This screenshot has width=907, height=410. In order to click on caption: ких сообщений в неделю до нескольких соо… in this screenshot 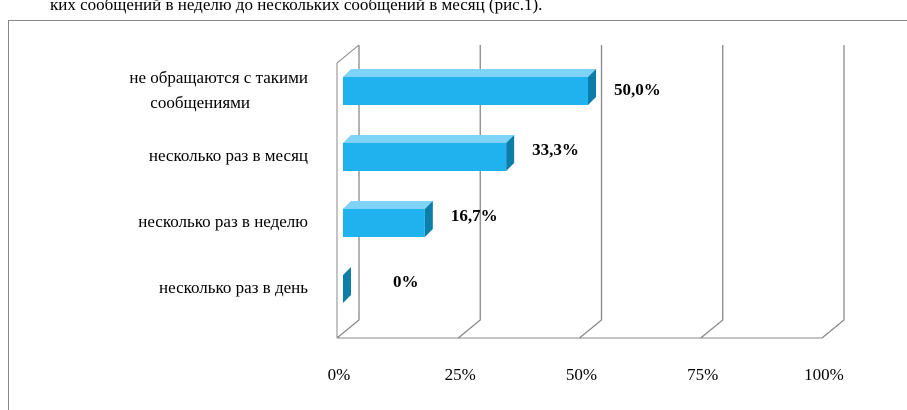, I will do `click(296, 7)`.